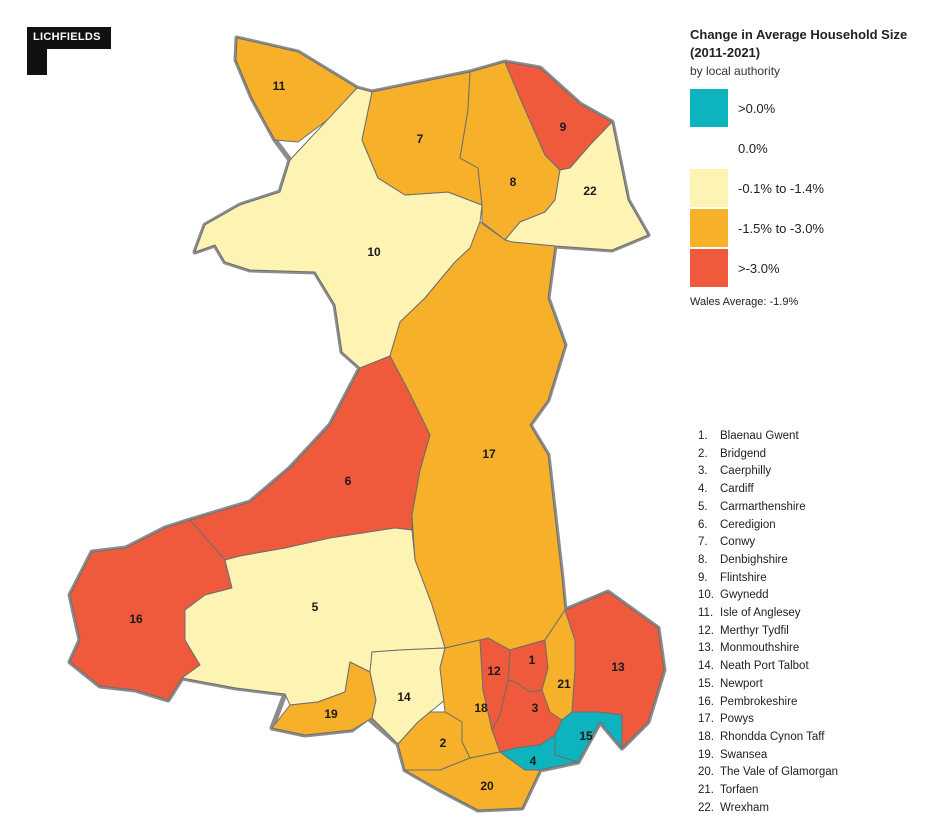 The image size is (925, 838). Describe the element at coordinates (494, 671) in the screenshot. I see `region-number-label: 12` at that location.